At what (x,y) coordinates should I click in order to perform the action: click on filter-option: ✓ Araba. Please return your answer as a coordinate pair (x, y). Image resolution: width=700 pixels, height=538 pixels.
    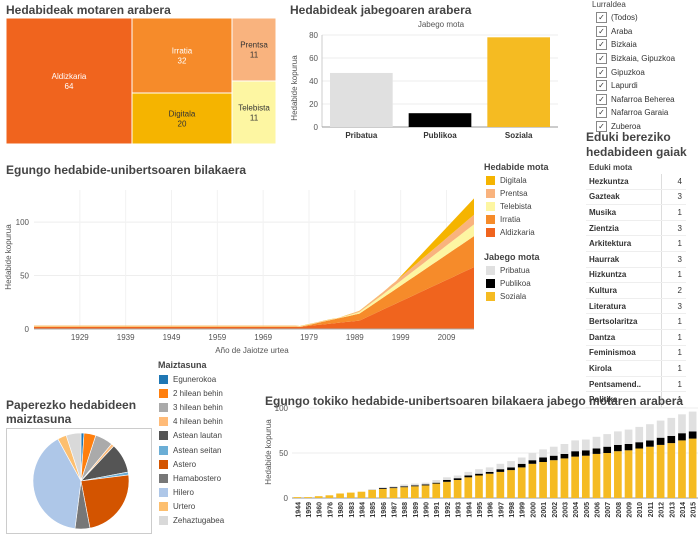
    Looking at the image, I should click on (635, 32).